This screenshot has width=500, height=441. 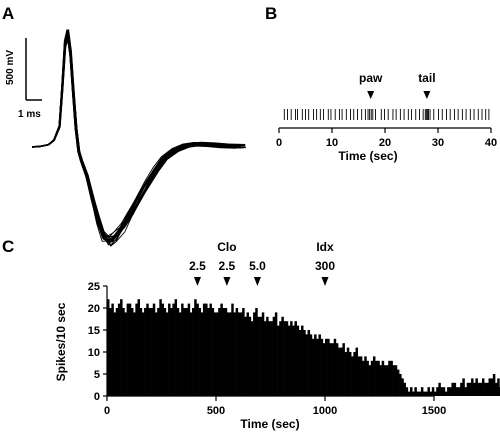 I want to click on y-tick-label: 10, so click(x=94, y=353).